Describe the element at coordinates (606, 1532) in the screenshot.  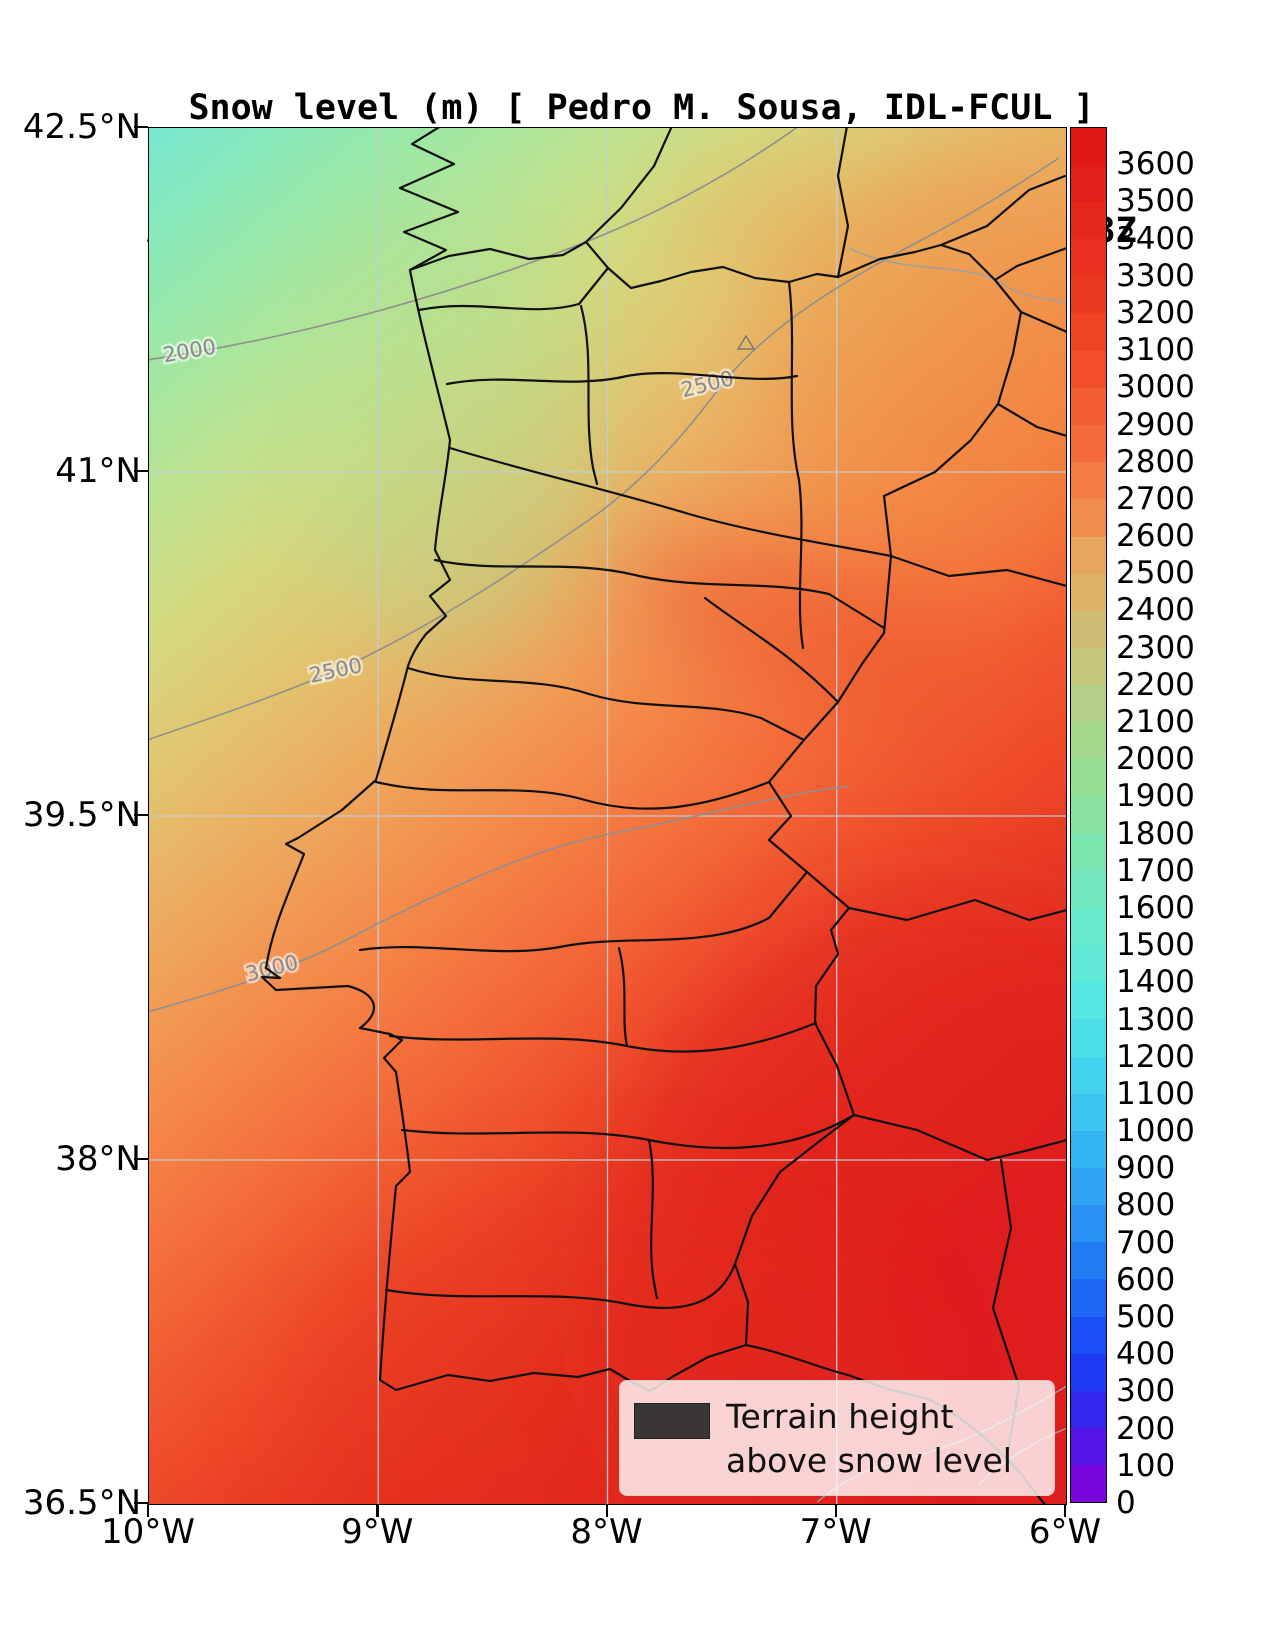
I see `x-axis-label: 8°W` at that location.